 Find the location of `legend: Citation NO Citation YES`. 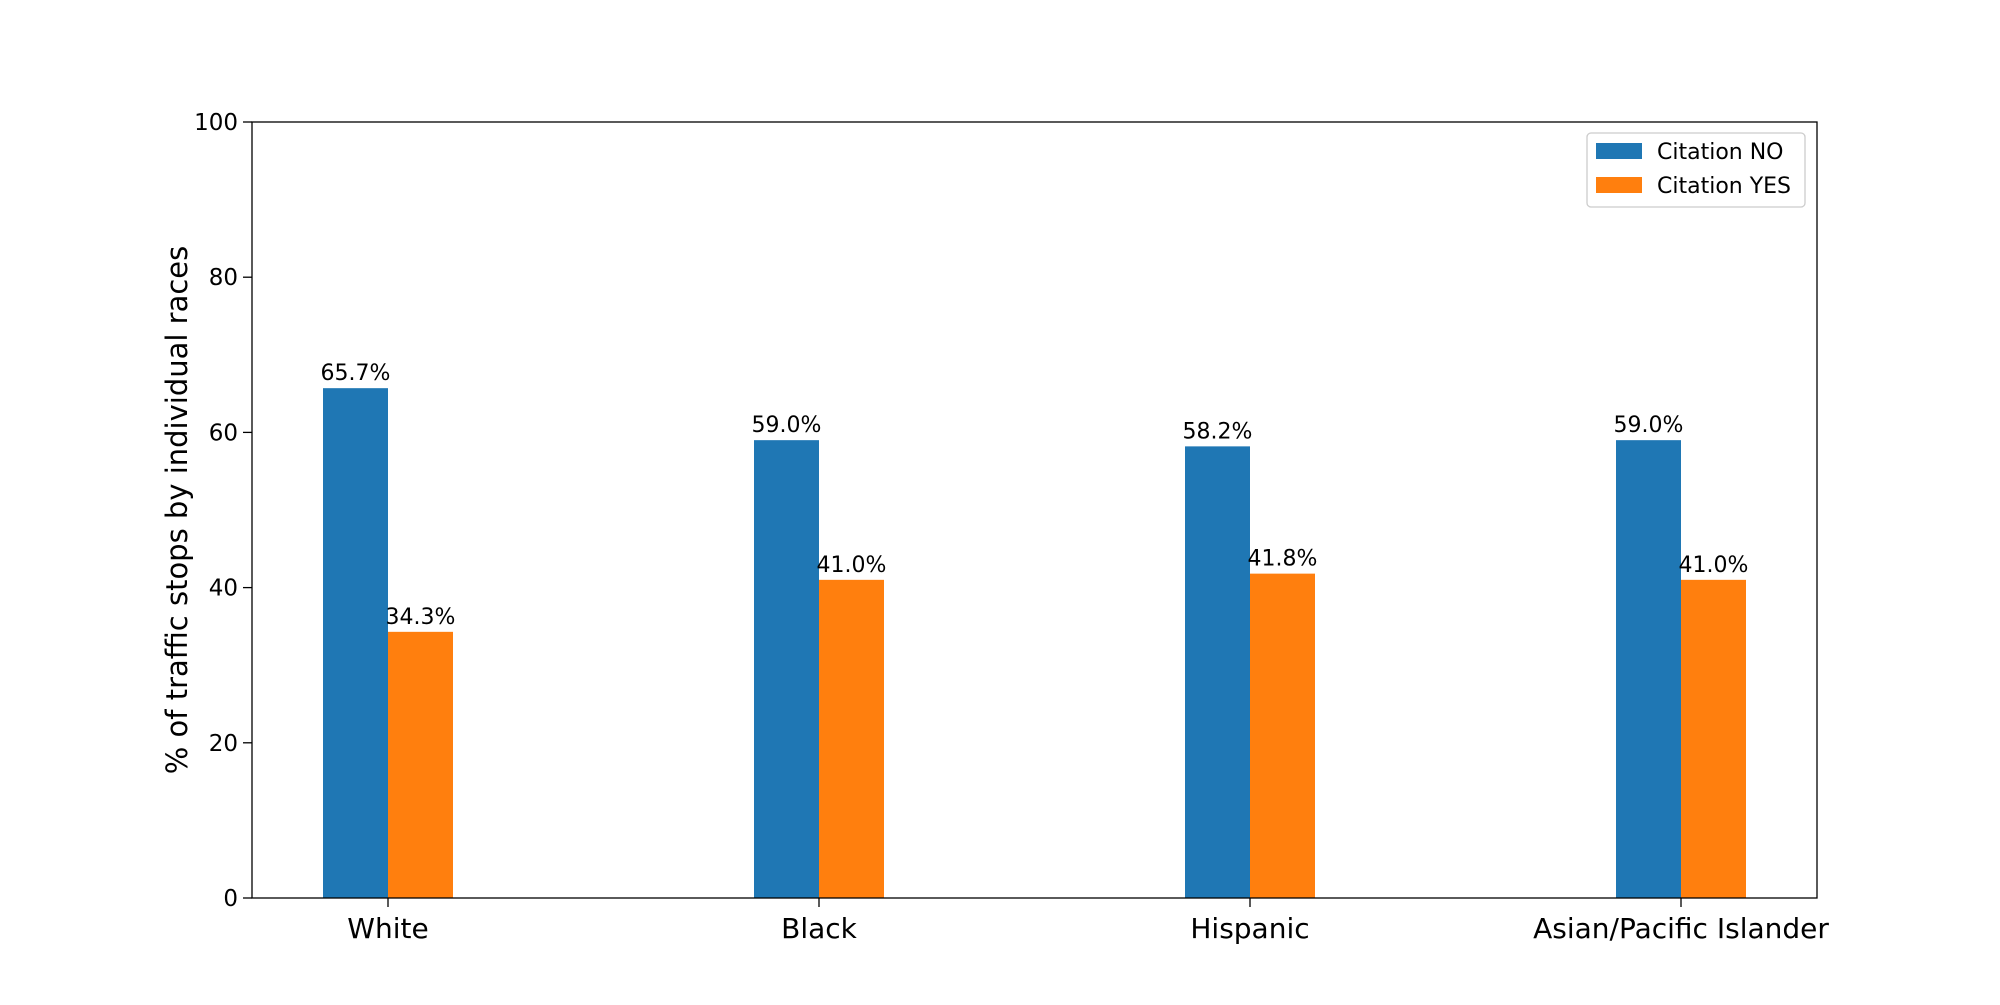

legend: Citation NO Citation YES is located at coordinates (1696, 170).